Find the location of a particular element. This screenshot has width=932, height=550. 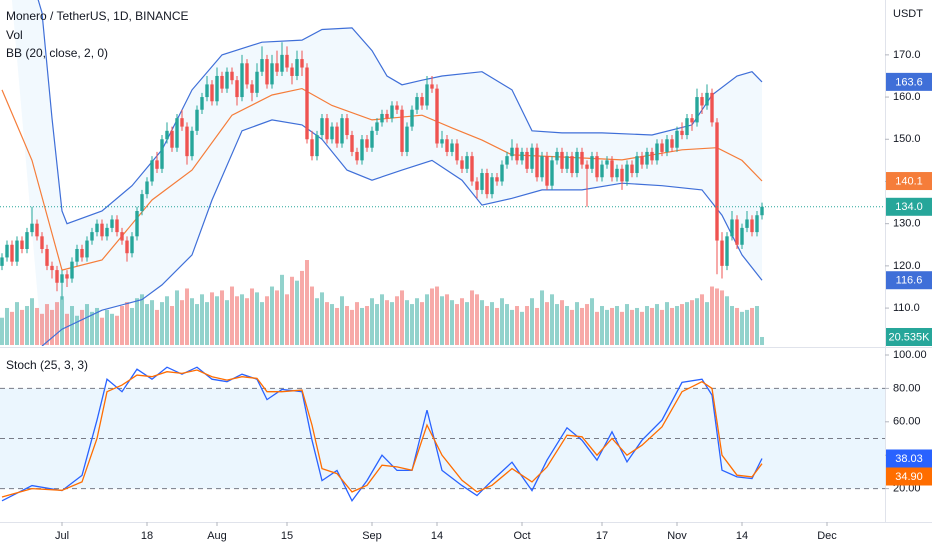

indicator-label: Vol is located at coordinates (14, 35).